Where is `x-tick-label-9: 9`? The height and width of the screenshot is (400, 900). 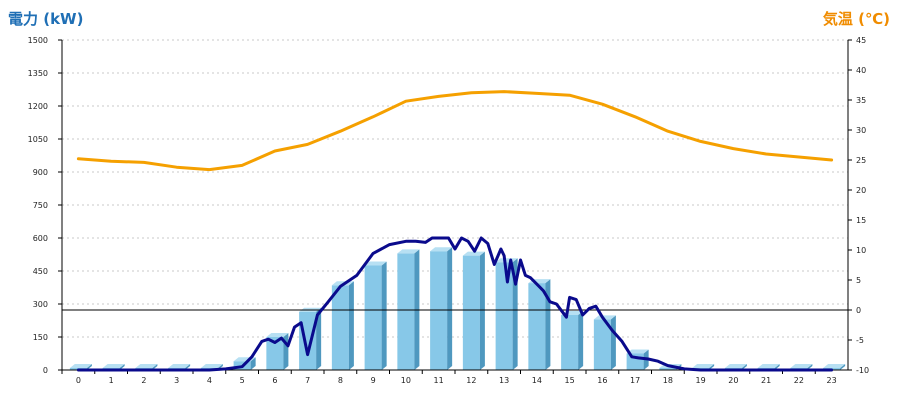
x-tick-label-9: 9 is located at coordinates (373, 380).